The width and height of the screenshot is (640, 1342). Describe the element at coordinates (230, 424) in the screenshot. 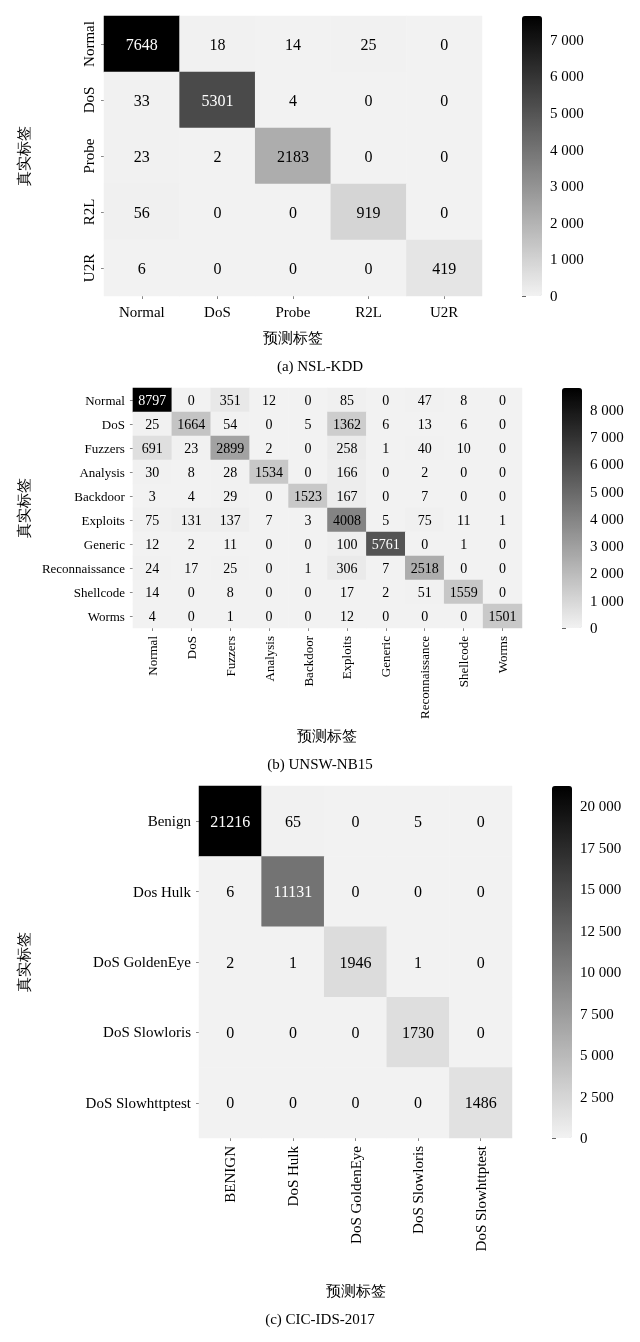

I see `data-label: 54` at that location.